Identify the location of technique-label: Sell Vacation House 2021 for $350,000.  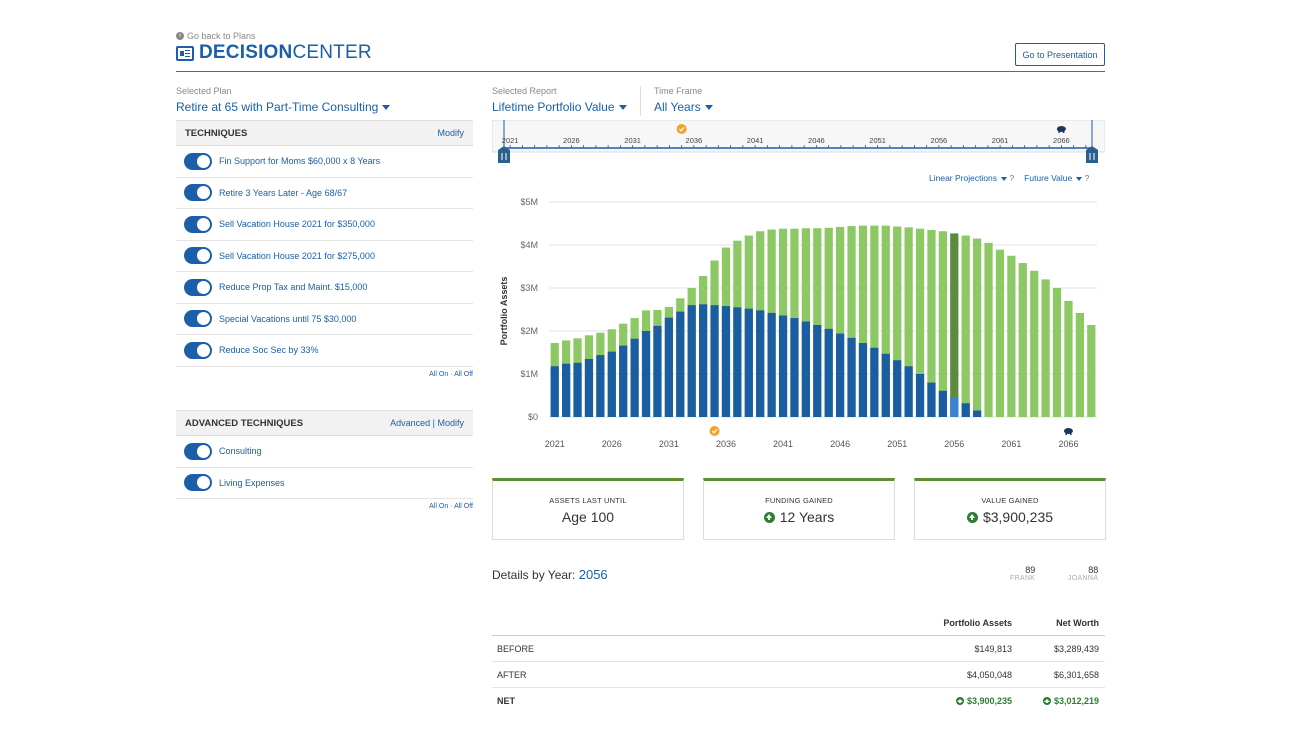
(297, 224).